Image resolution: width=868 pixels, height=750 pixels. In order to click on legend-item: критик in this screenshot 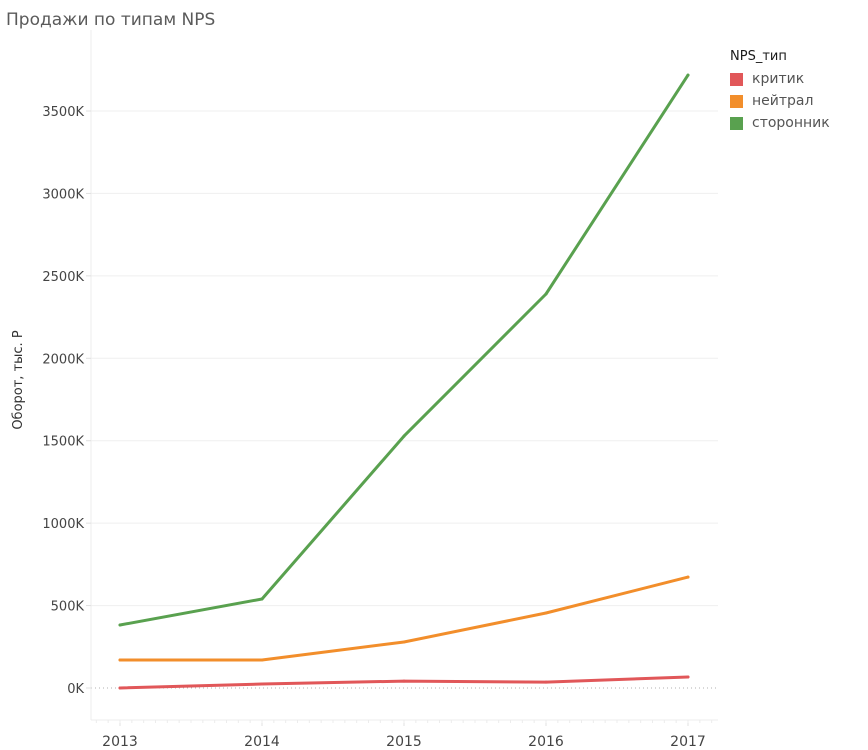, I will do `click(780, 79)`.